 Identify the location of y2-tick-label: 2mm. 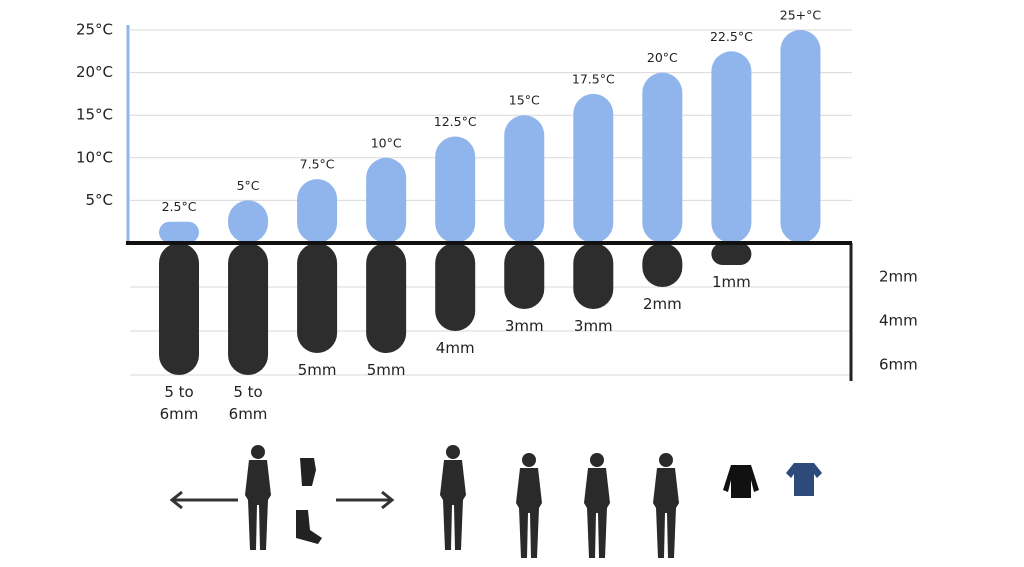
(898, 277).